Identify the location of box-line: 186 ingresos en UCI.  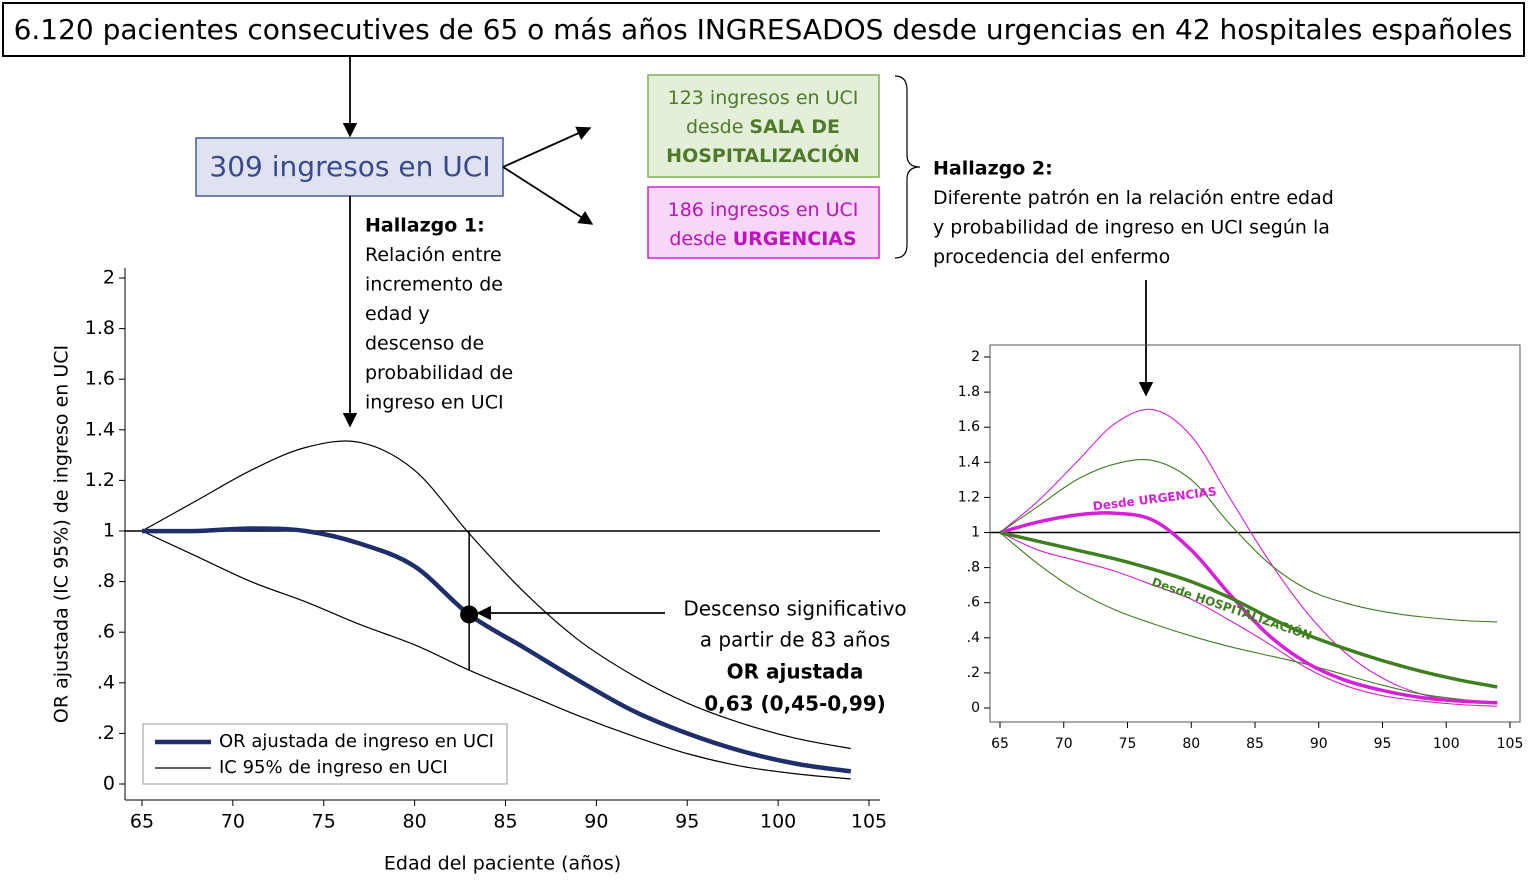
(763, 210).